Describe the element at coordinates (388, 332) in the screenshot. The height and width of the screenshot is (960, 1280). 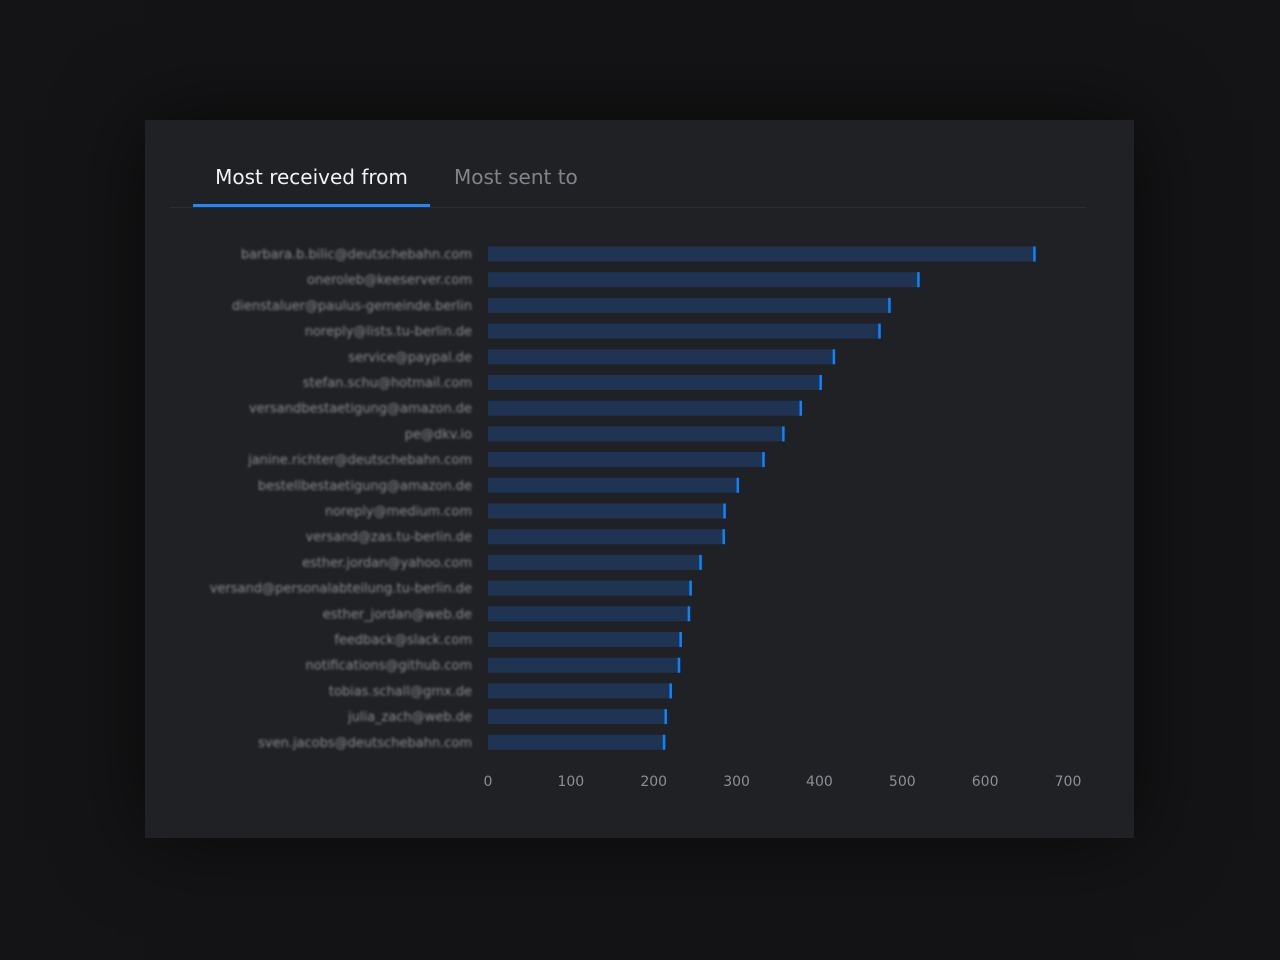
I see `category-label: noreply@lists.tu-berlin.de` at that location.